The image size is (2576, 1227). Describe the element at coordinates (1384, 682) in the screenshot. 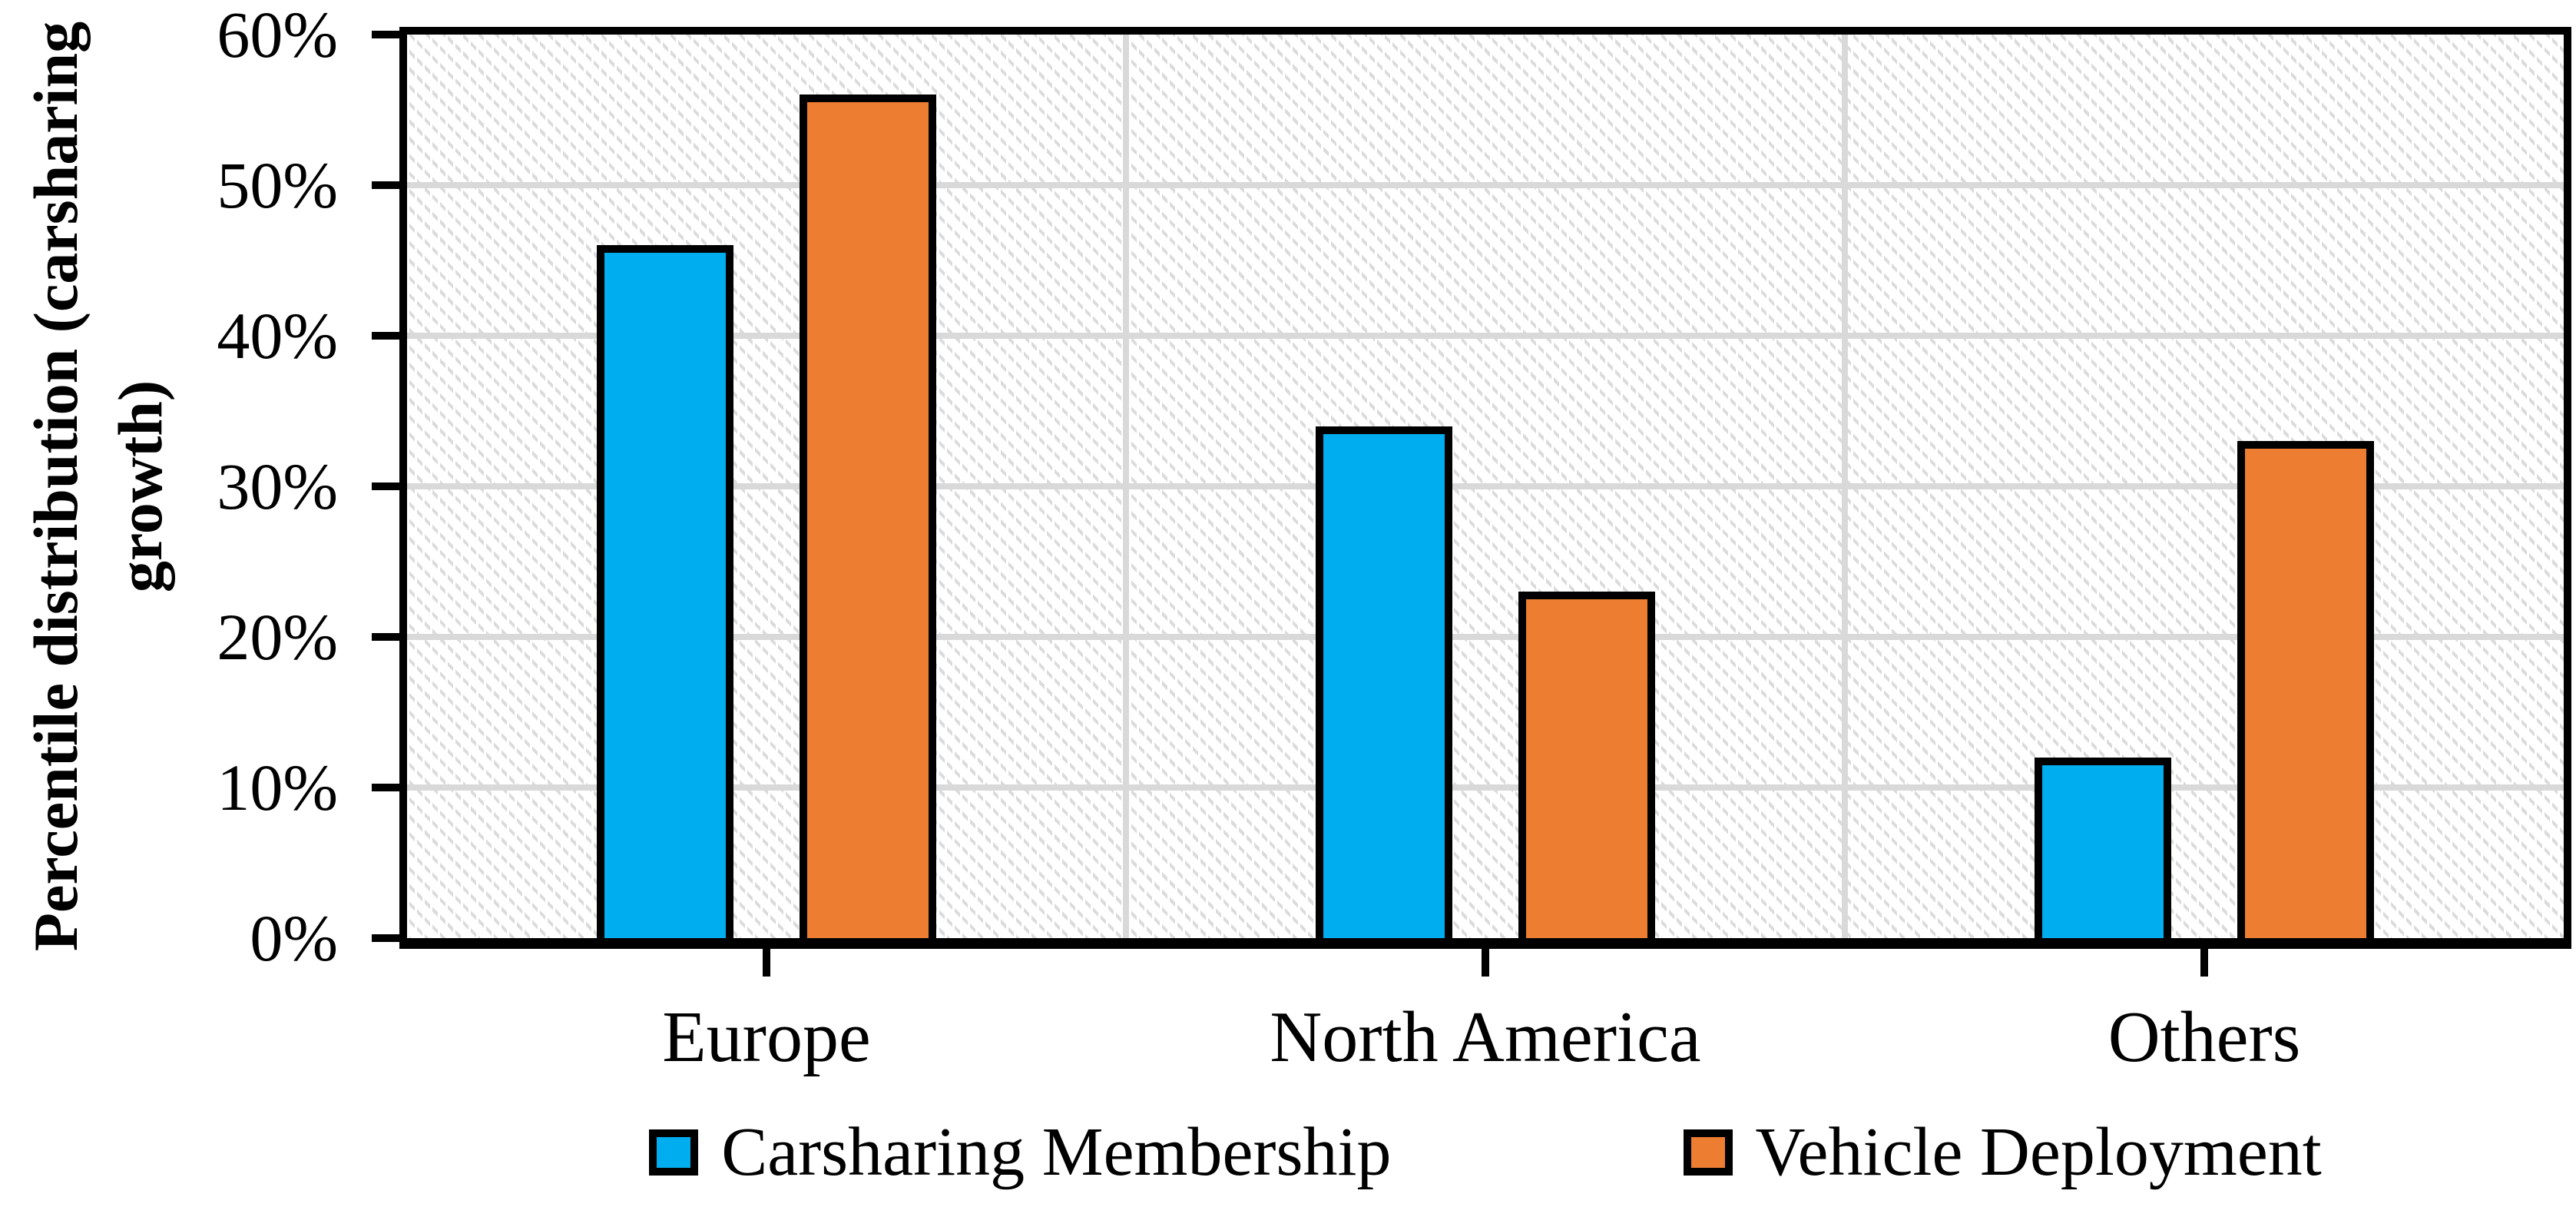

I see `bar-north-america-carsharing-membership` at that location.